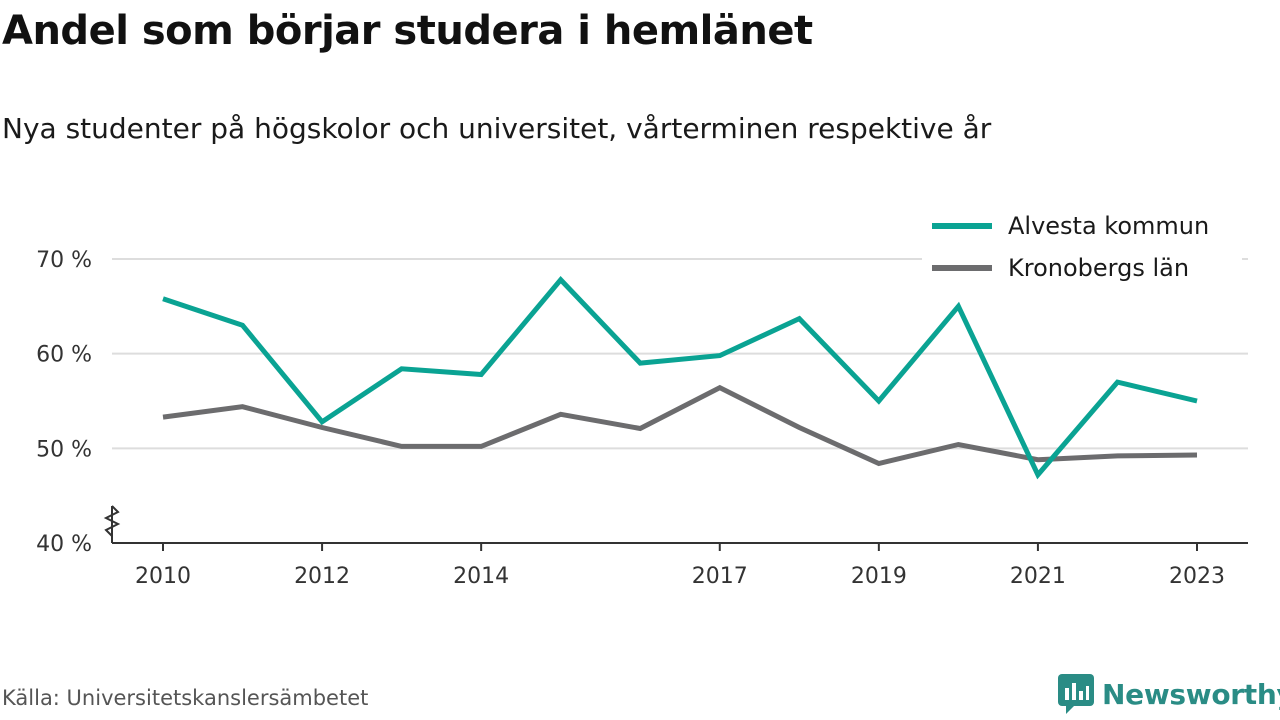  I want to click on y-tick-label: 60 %, so click(64, 355).